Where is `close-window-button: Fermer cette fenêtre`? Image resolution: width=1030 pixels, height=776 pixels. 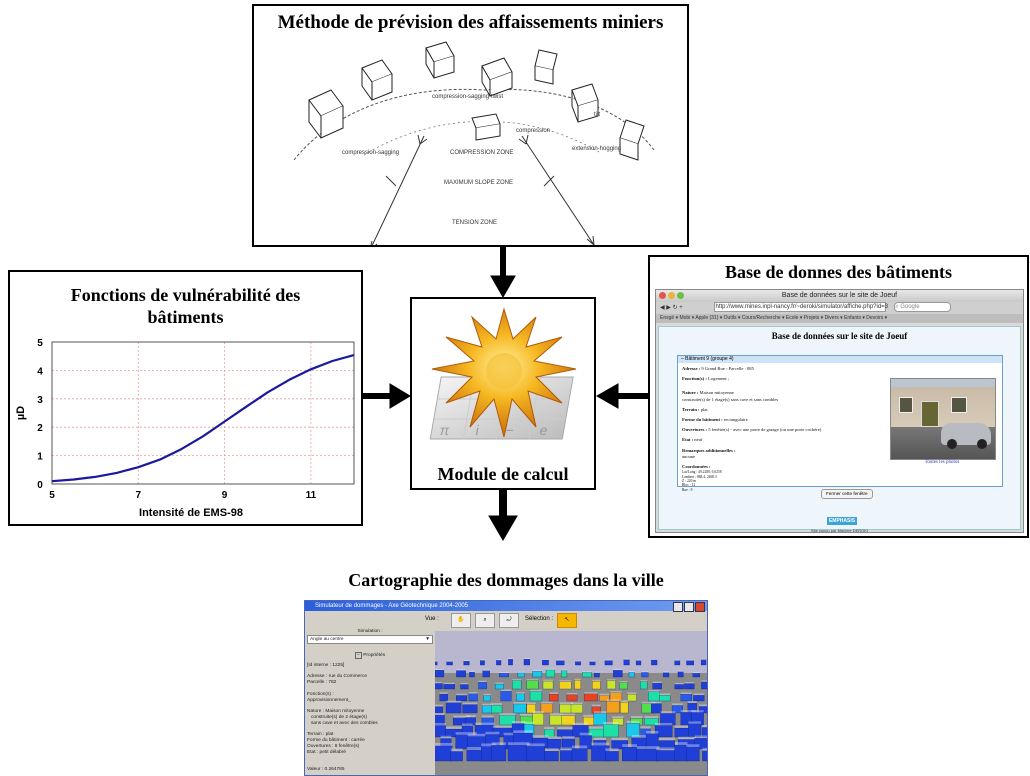 close-window-button: Fermer cette fenêtre is located at coordinates (847, 494).